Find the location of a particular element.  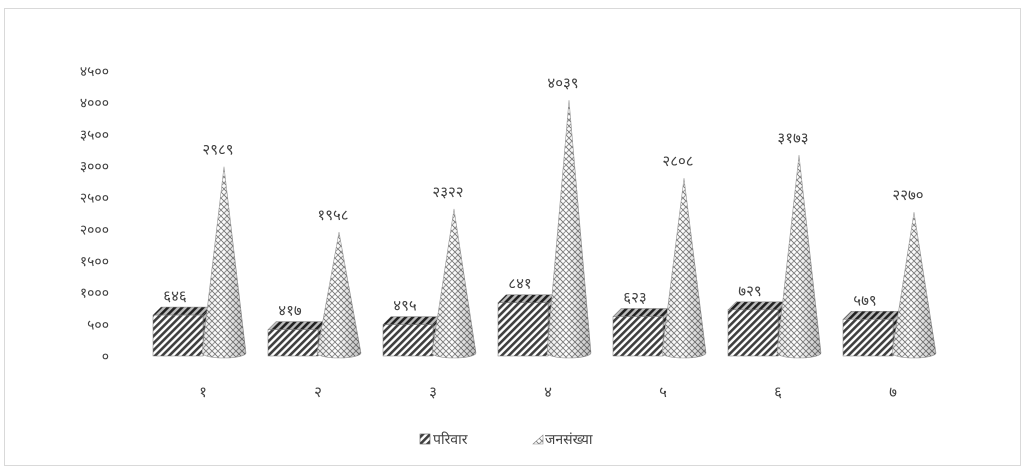

x-tick-label: १ is located at coordinates (203, 392).